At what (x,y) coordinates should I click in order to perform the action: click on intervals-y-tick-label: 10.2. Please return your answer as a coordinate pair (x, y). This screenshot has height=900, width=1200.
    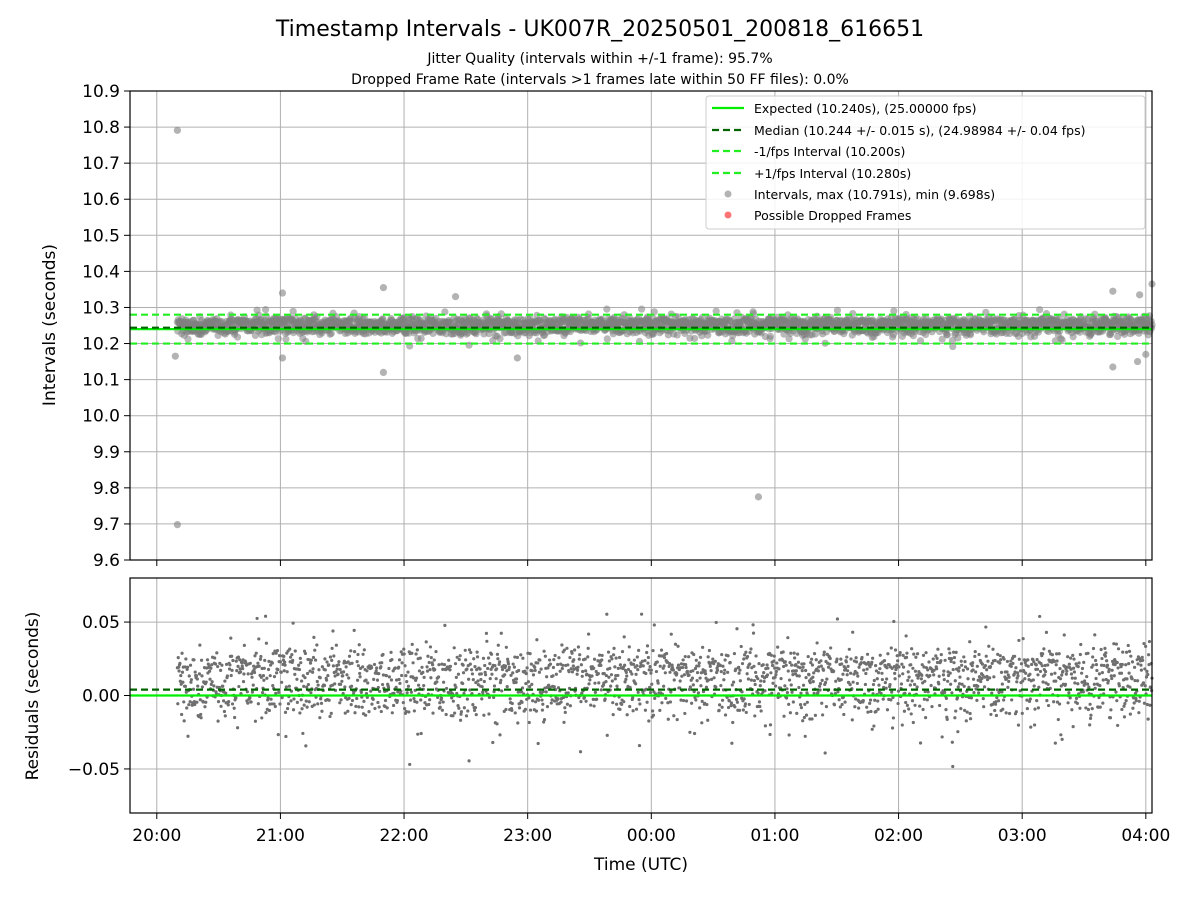
    Looking at the image, I should click on (101, 345).